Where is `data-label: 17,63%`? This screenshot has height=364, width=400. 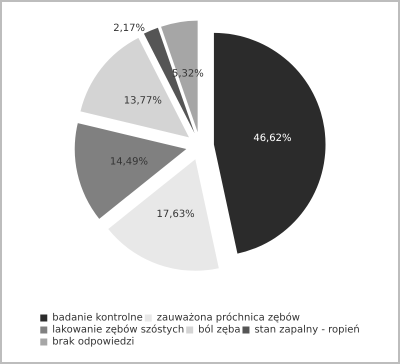 data-label: 17,63% is located at coordinates (175, 214).